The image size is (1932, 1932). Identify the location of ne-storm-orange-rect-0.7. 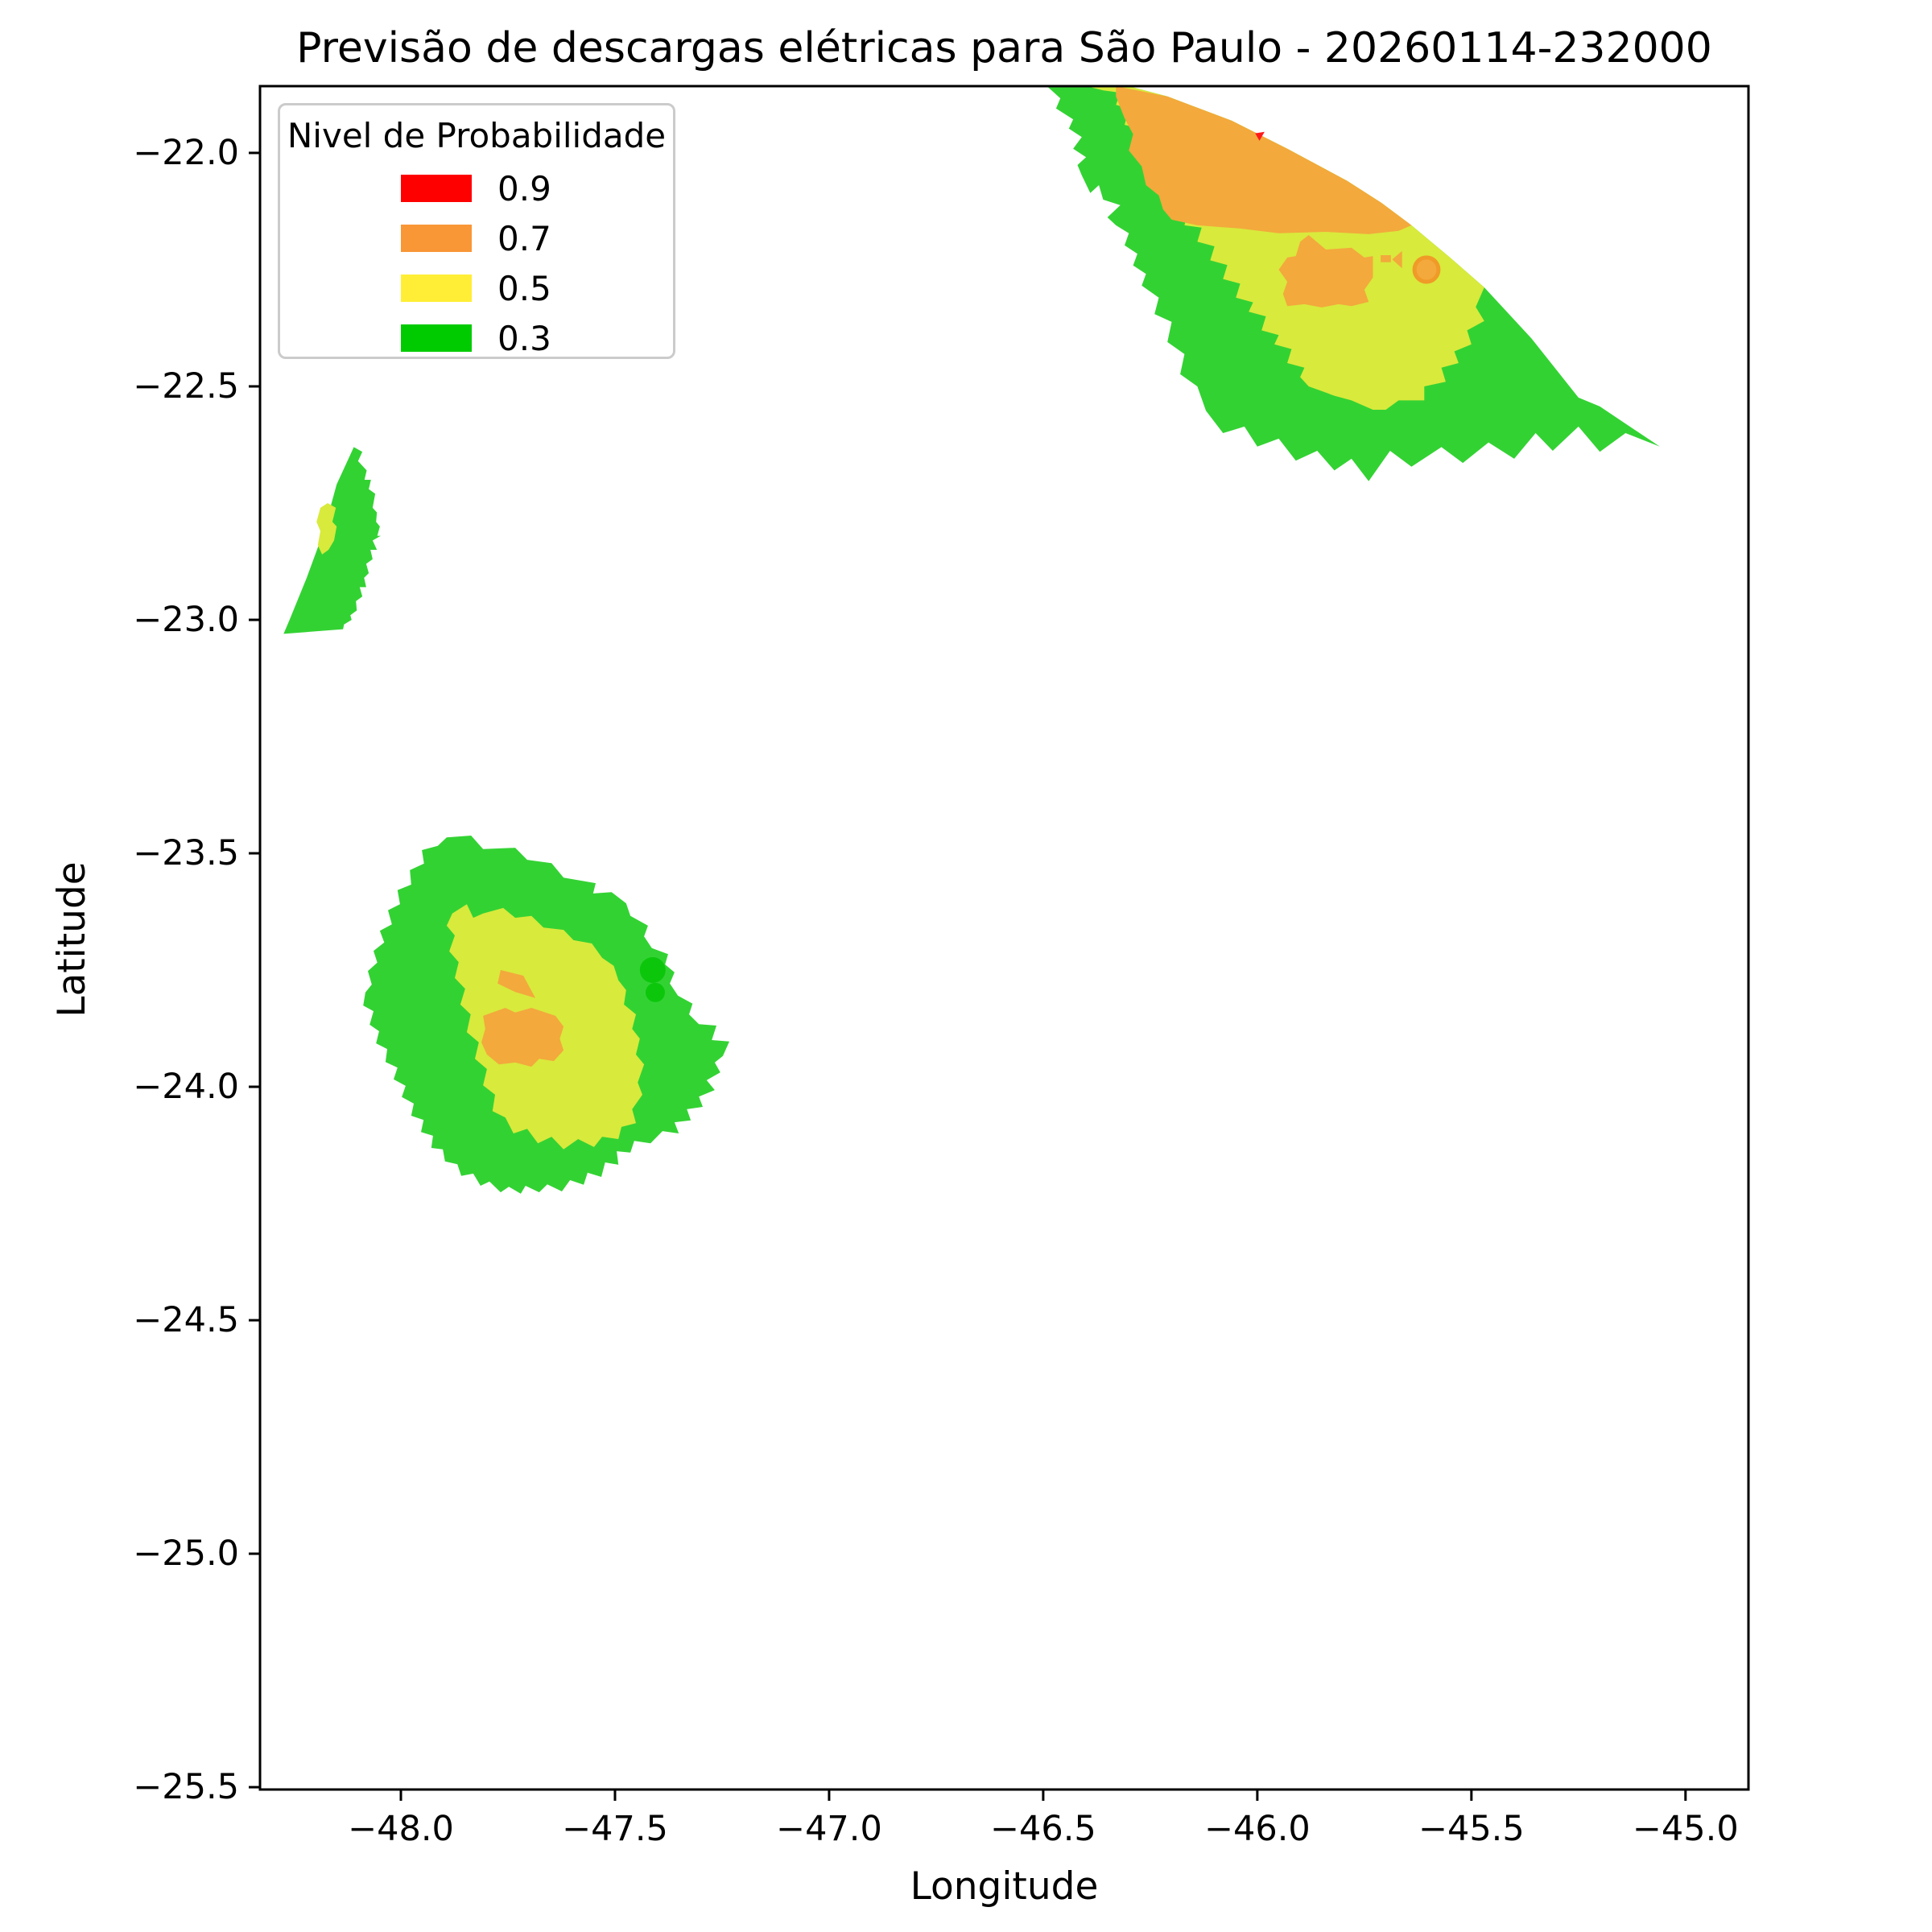
(1386, 258).